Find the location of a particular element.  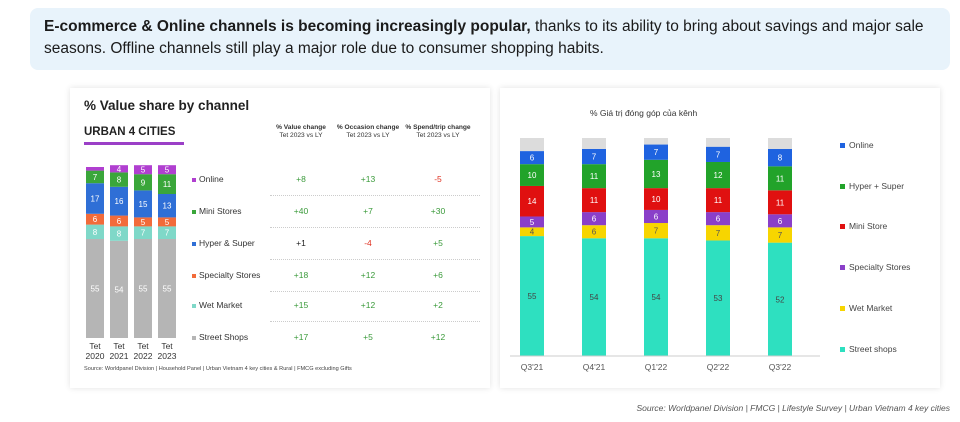

right-category-label: Q3'21 is located at coordinates (532, 367).